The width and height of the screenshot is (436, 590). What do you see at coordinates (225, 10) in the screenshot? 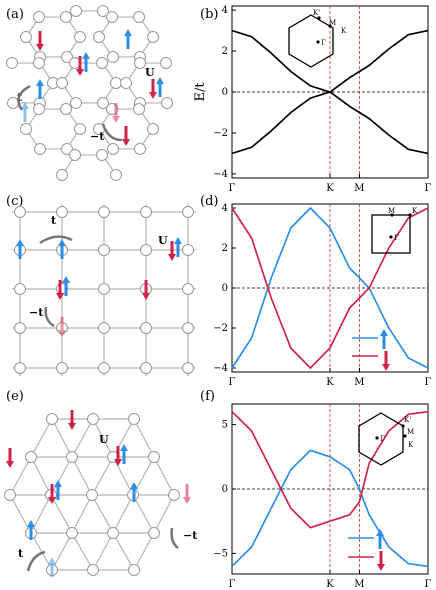
I see `y-tick-label: 4` at bounding box center [225, 10].